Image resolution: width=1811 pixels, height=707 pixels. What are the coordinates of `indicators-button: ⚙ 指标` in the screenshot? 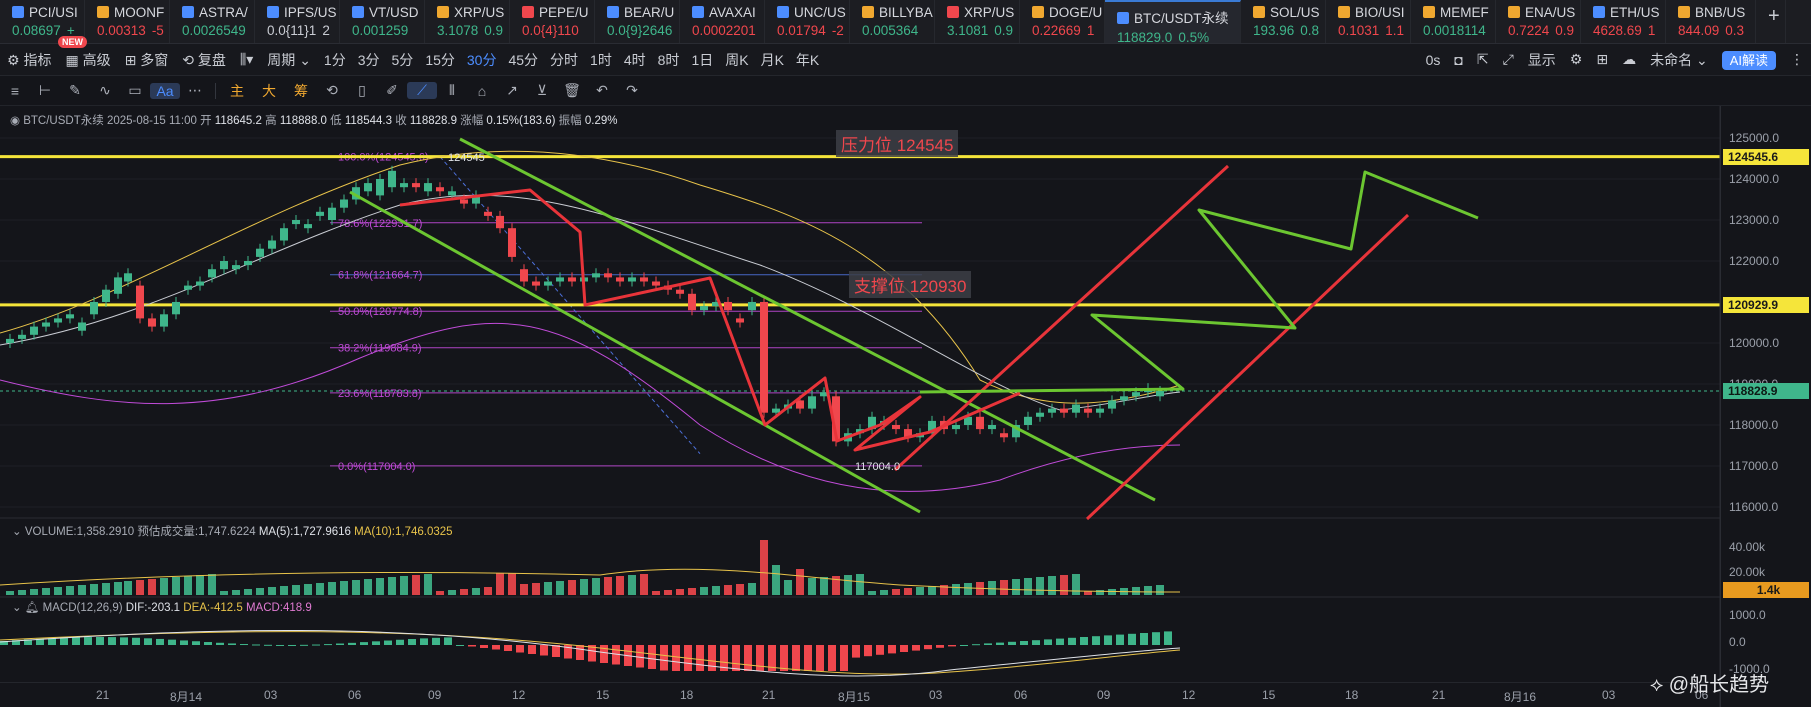 It's located at (29, 59).